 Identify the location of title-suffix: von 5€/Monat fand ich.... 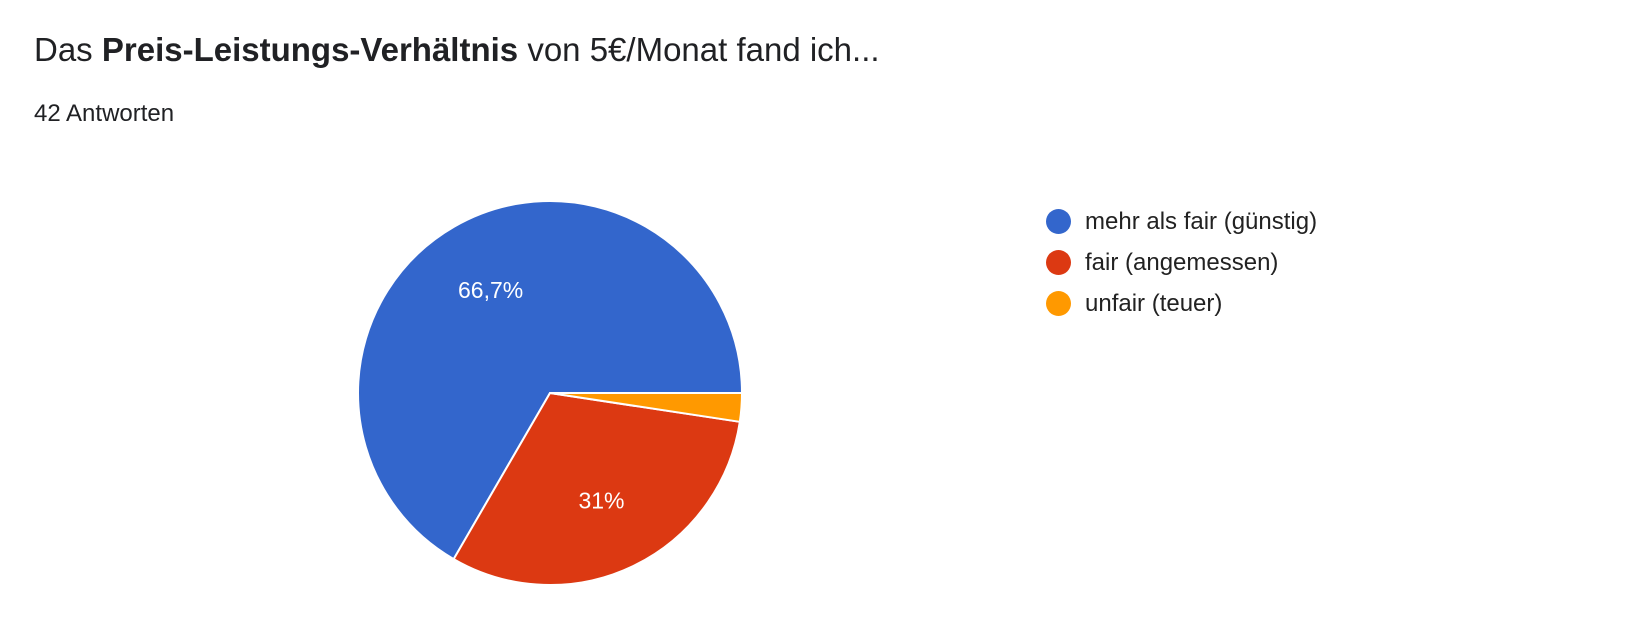
(699, 49).